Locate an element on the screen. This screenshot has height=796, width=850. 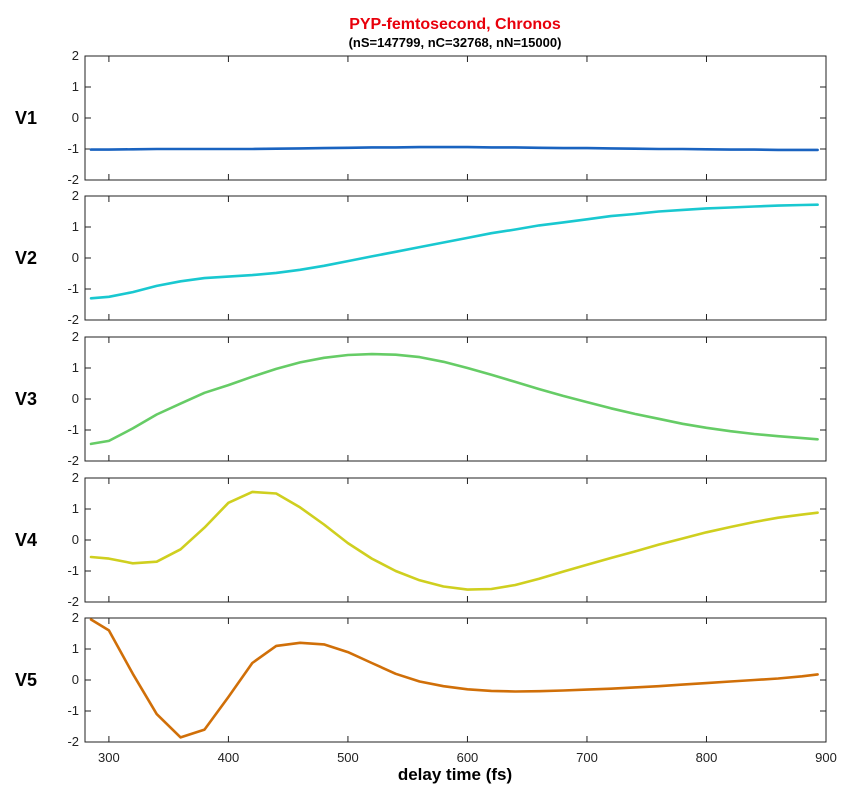
x-tick-label: 400 is located at coordinates (229, 757).